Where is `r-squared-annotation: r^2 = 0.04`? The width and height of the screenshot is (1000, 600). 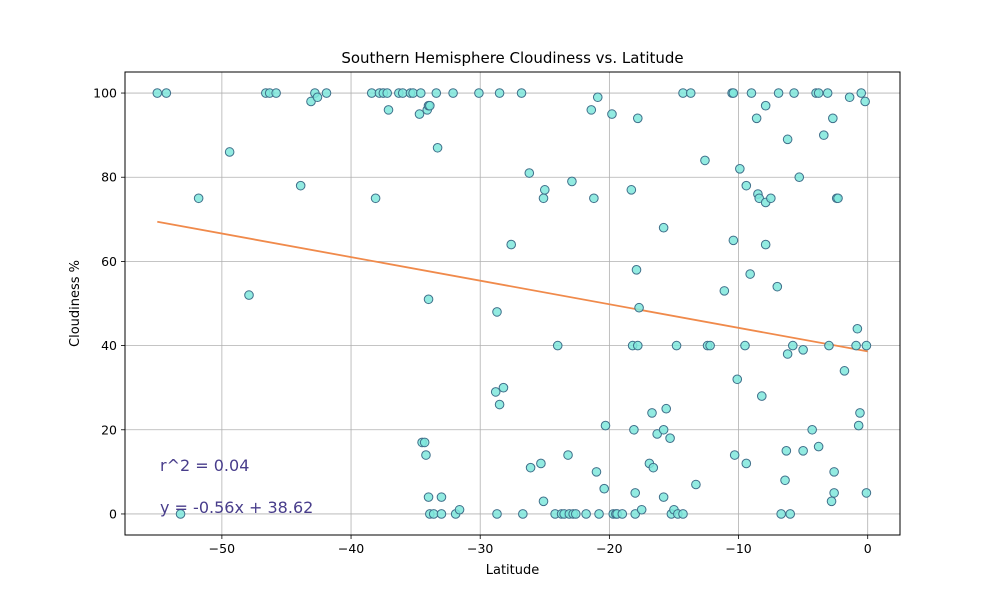 r-squared-annotation: r^2 = 0.04 is located at coordinates (204, 465).